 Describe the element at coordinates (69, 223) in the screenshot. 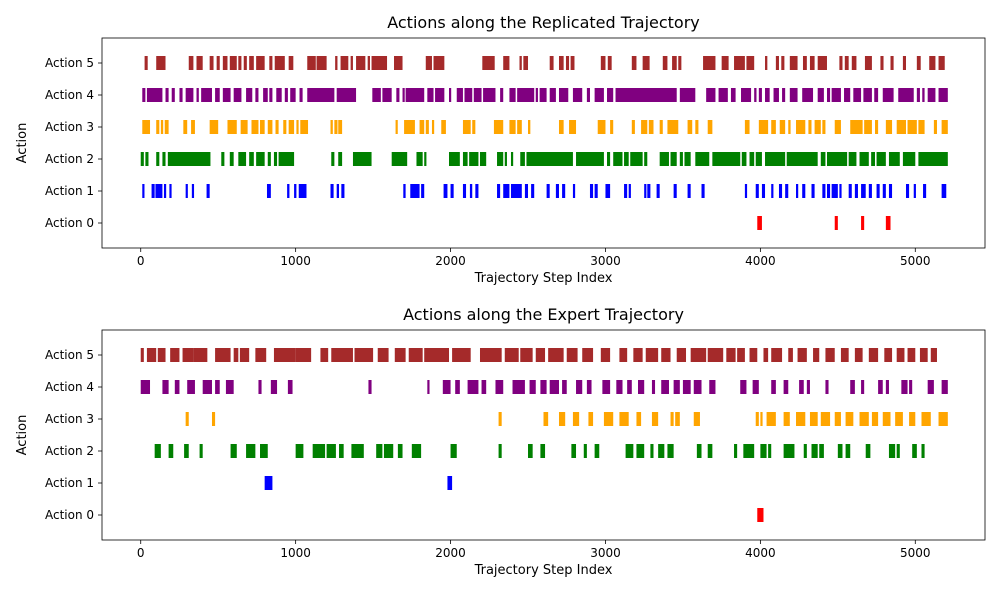

I see `y-tick-label: Action 0` at that location.